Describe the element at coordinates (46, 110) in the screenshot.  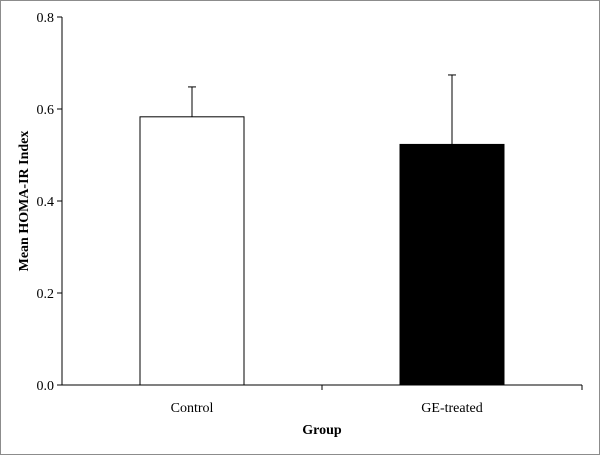
I see `y-tick-label: 0.6` at that location.